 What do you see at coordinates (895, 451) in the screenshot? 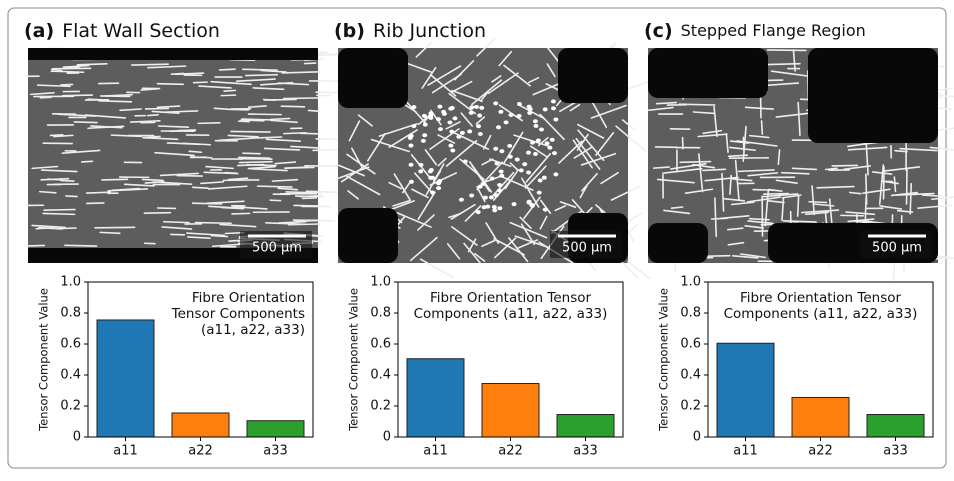
I see `x-tick-label: a33` at bounding box center [895, 451].